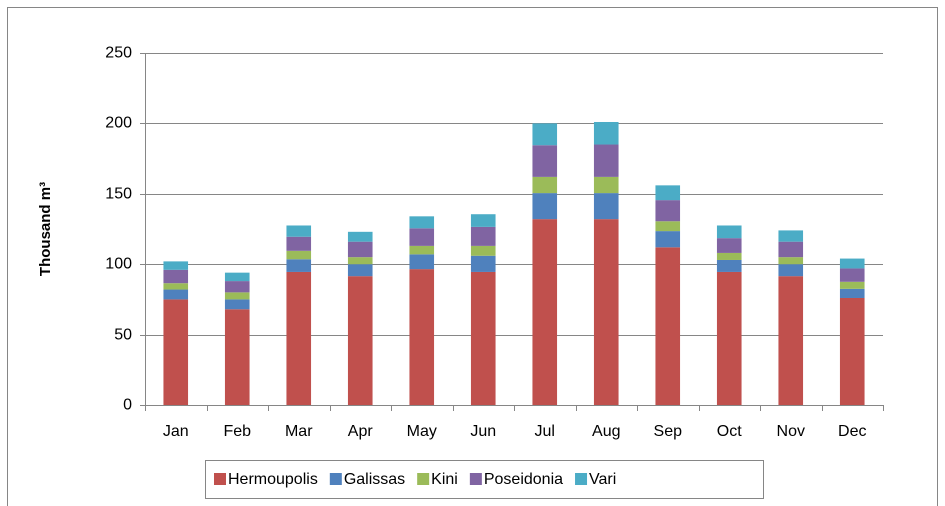 The width and height of the screenshot is (945, 506). Describe the element at coordinates (123, 335) in the screenshot. I see `y-tick-label: 50` at that location.